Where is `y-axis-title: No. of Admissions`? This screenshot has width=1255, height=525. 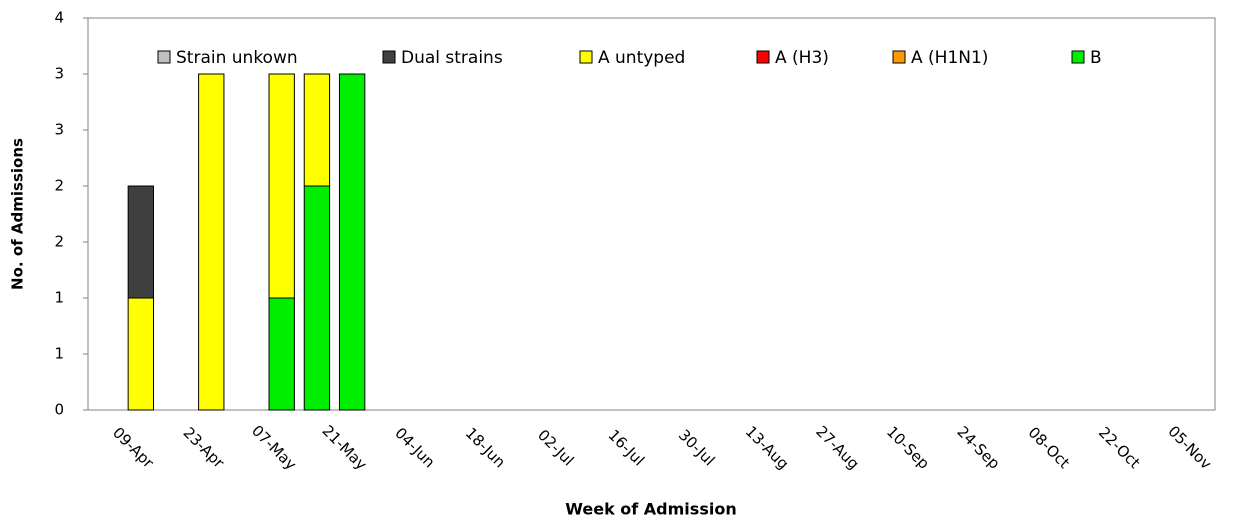
y-axis-title: No. of Admissions is located at coordinates (18, 214).